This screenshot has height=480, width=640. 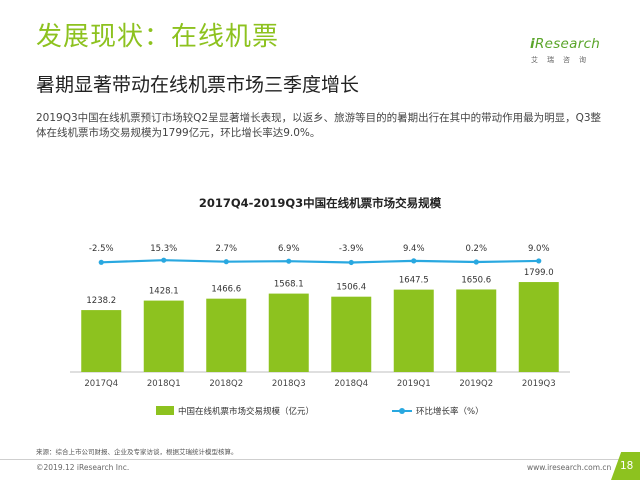 I want to click on legend-bar-swatch, so click(x=165, y=410).